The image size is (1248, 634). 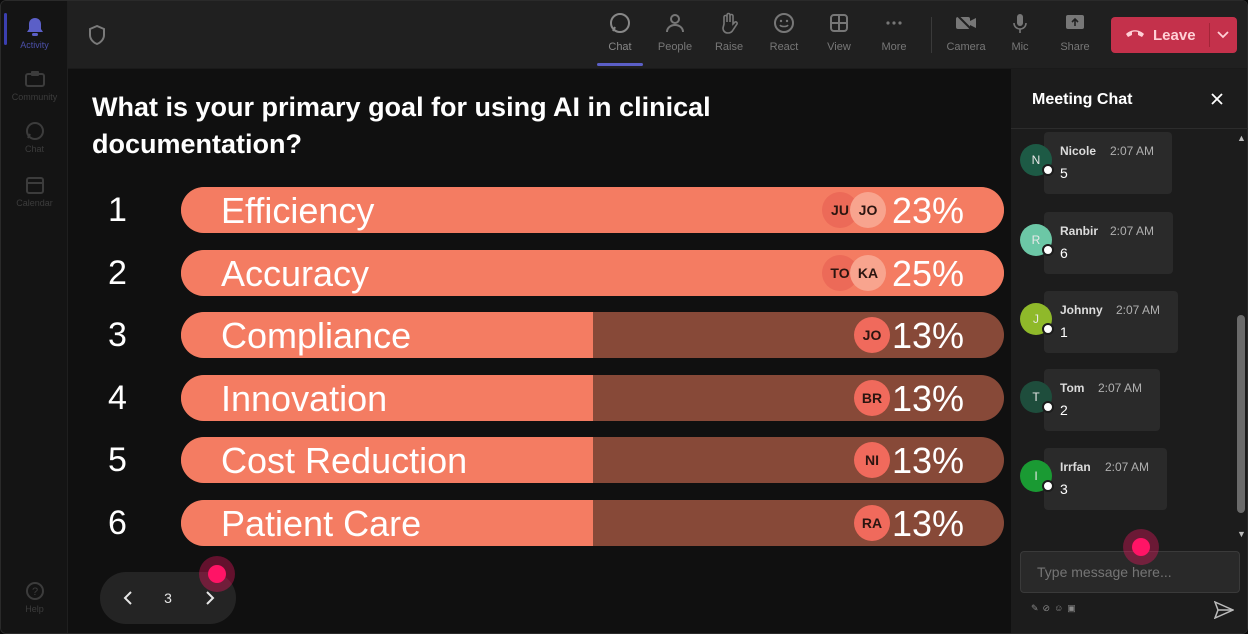 I want to click on rail-item-activity: Activity, so click(x=34, y=33).